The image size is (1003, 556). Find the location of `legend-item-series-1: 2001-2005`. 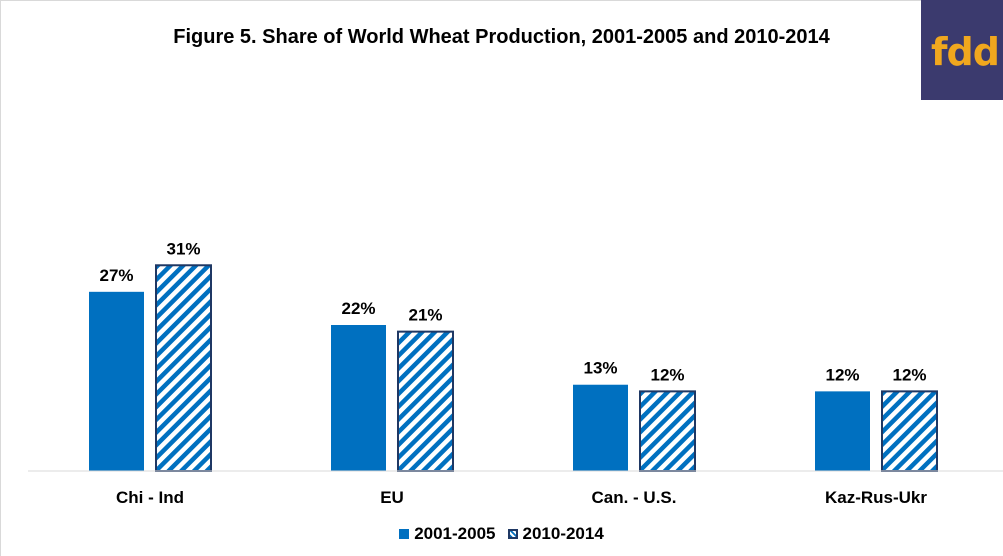

legend-item-series-1: 2001-2005 is located at coordinates (447, 534).